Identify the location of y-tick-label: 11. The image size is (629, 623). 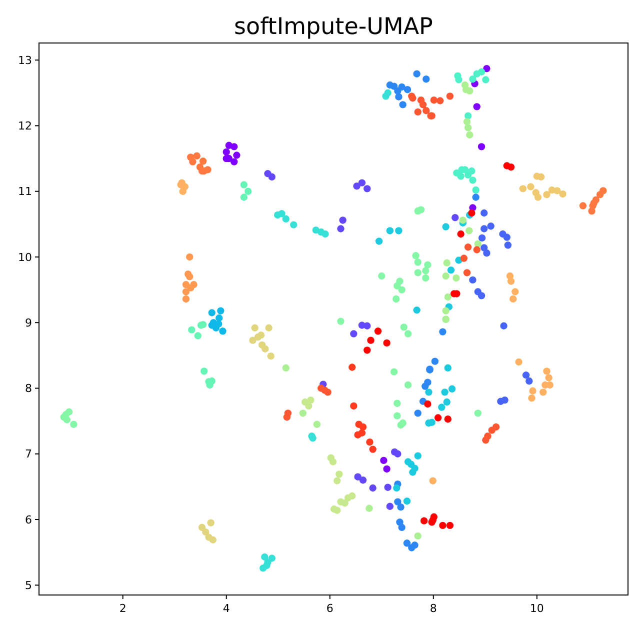
(25, 191).